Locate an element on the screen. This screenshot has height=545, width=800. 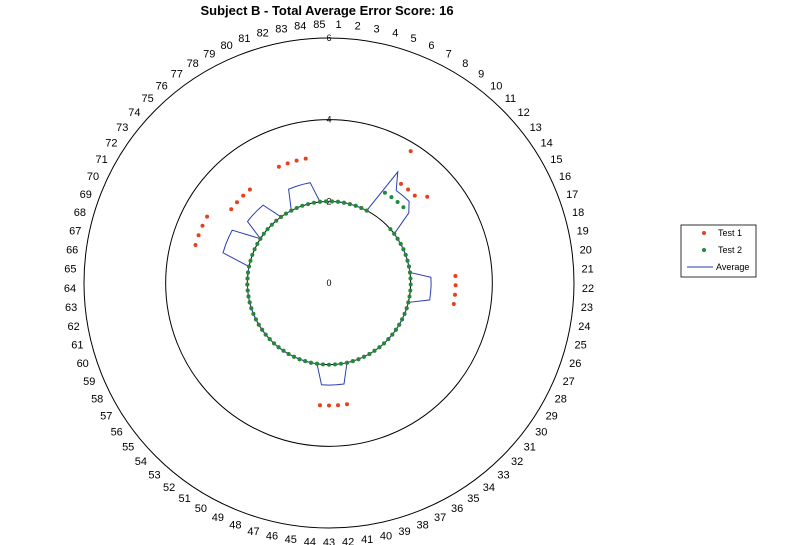
category-label: 83 is located at coordinates (281, 29).